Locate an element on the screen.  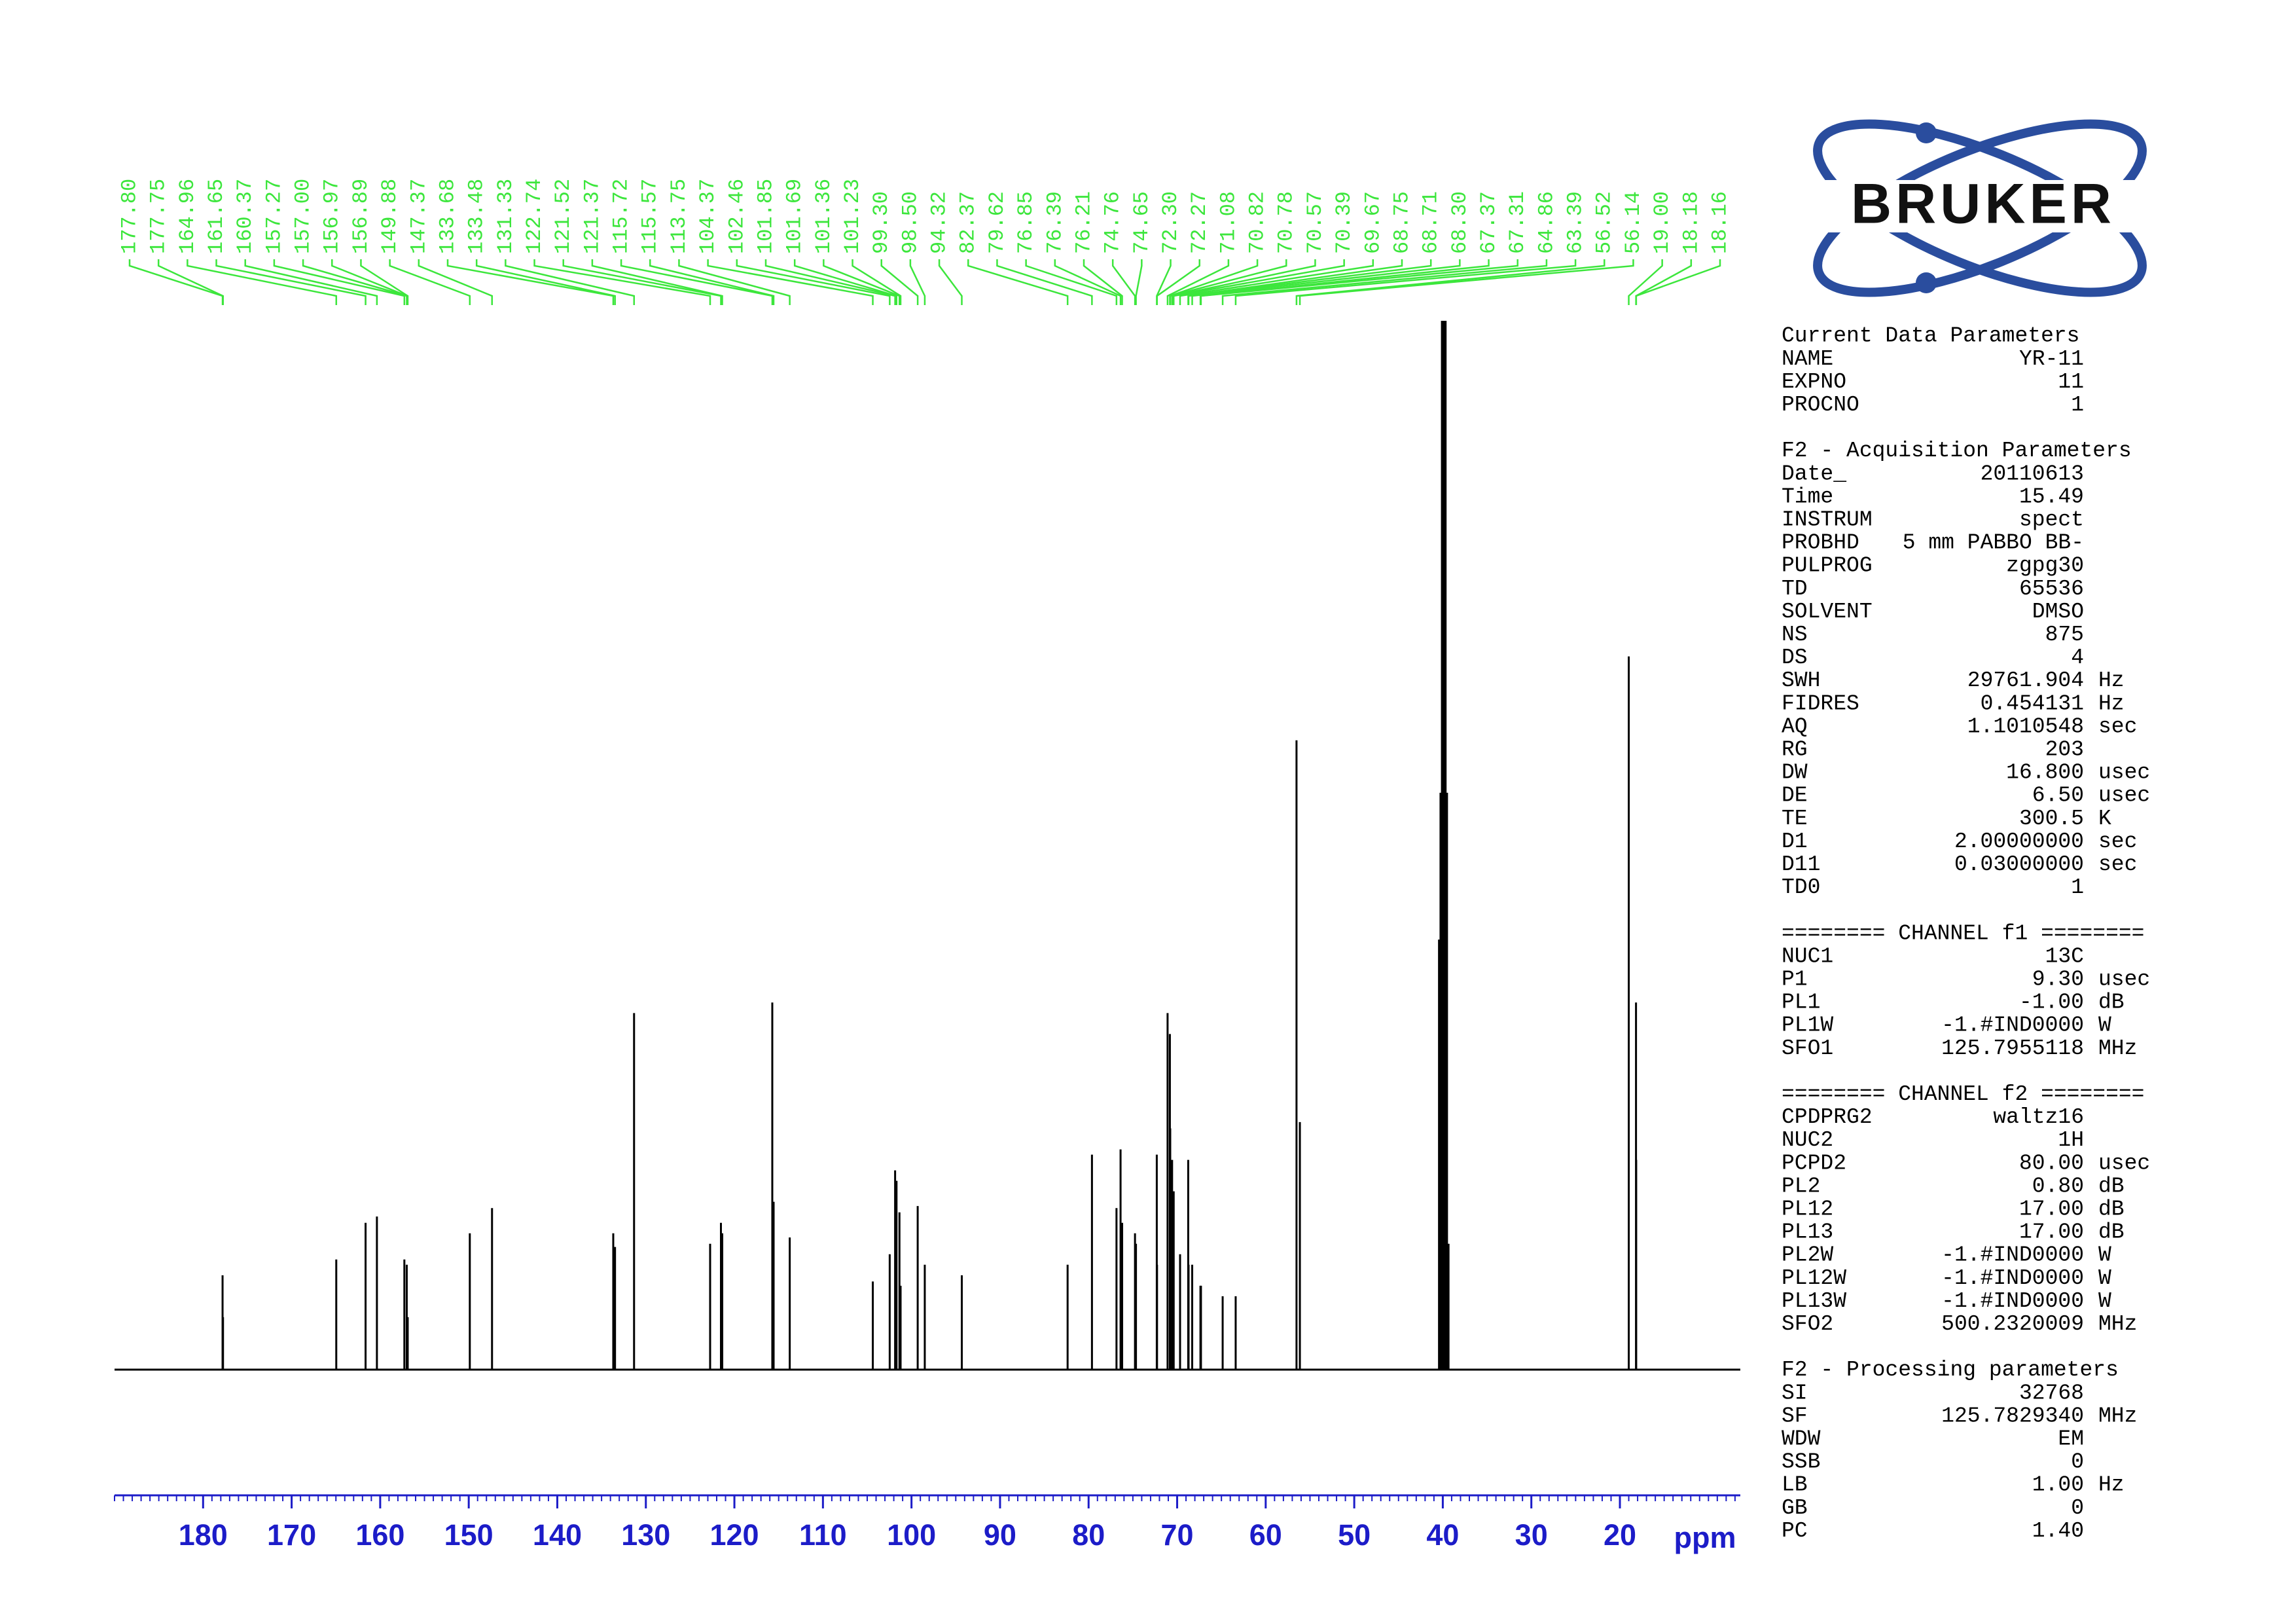
peak-label: 79.62 is located at coordinates (997, 222).